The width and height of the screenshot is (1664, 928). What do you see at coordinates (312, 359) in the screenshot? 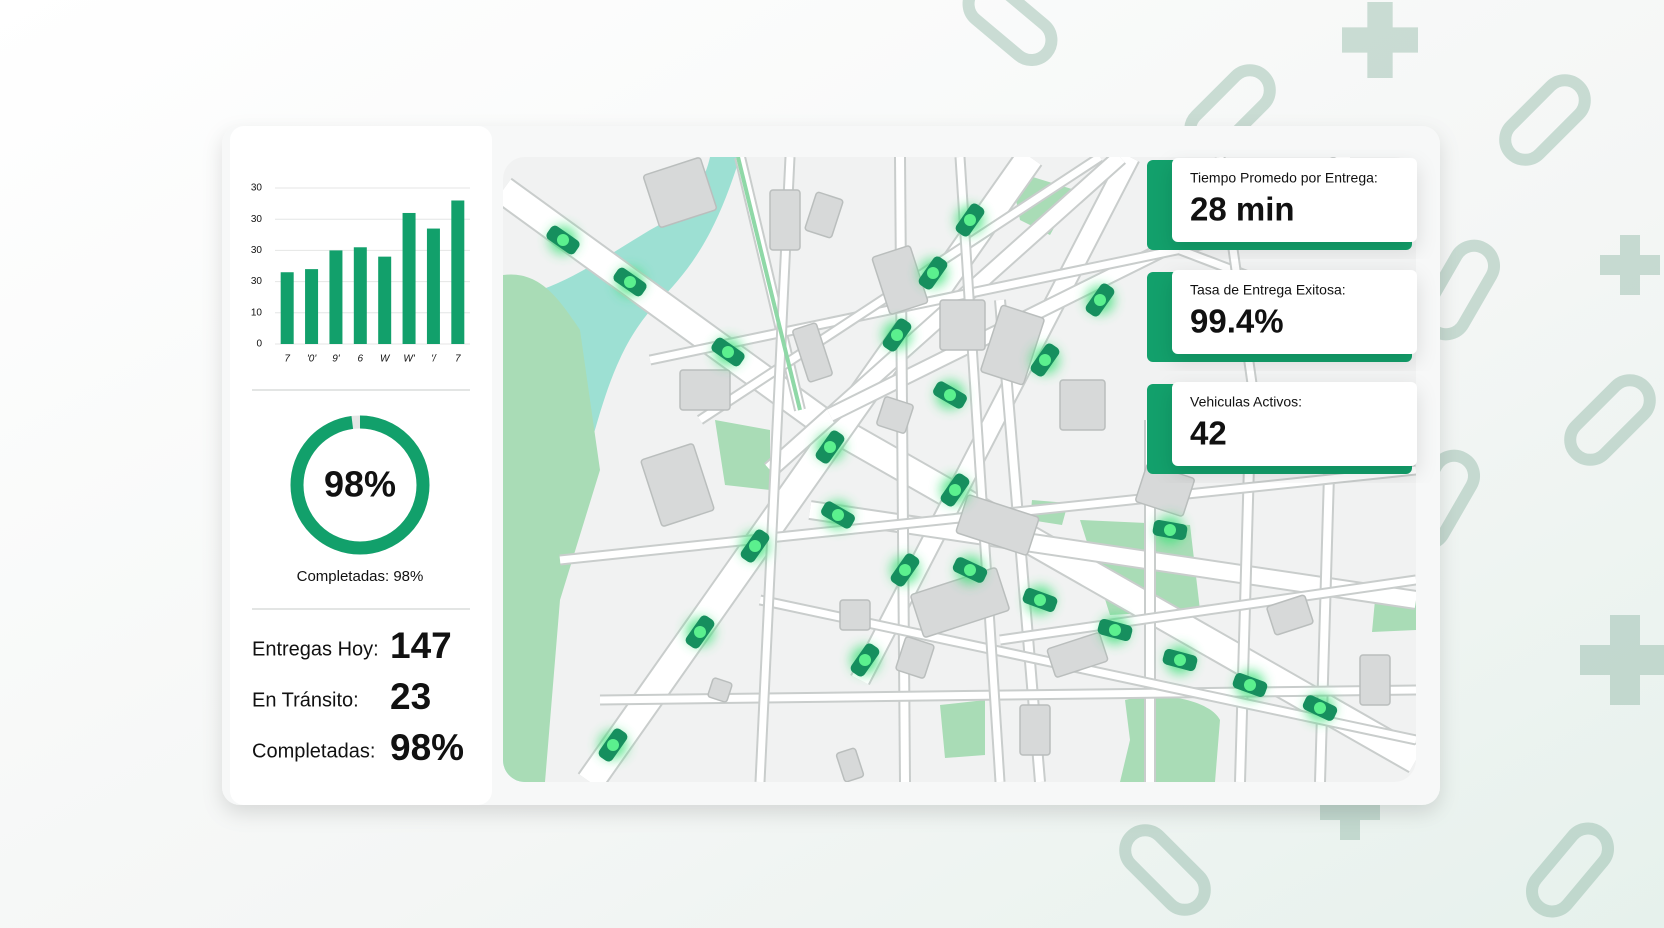
I see `x-tick-label: '0'` at bounding box center [312, 359].